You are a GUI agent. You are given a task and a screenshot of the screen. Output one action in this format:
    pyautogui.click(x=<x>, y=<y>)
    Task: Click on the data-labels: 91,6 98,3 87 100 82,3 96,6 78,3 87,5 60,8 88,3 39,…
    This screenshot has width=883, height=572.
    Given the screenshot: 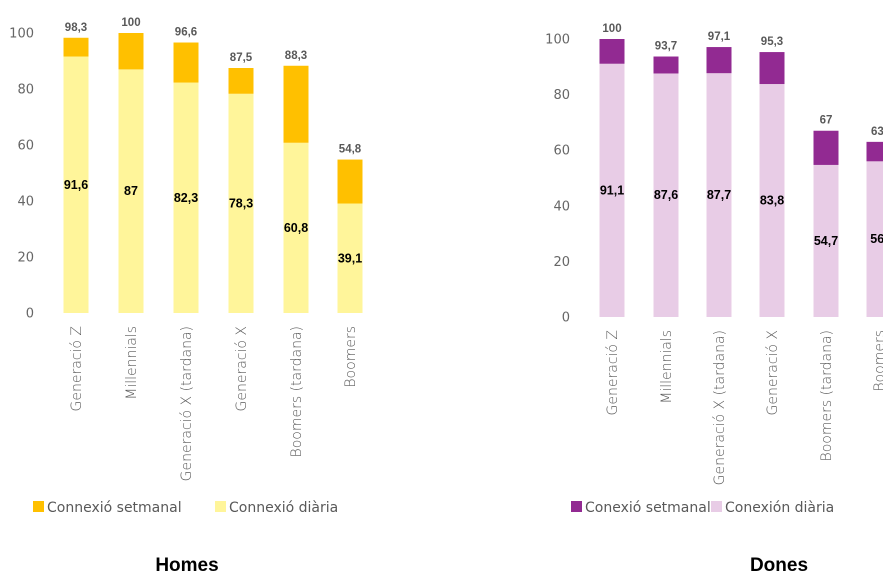 What is the action you would take?
    pyautogui.click(x=213, y=141)
    